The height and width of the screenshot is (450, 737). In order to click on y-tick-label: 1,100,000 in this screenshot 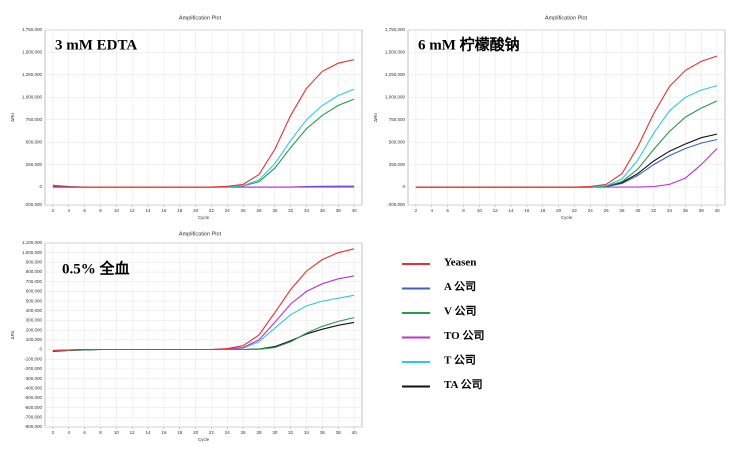, I will do `click(32, 242)`.